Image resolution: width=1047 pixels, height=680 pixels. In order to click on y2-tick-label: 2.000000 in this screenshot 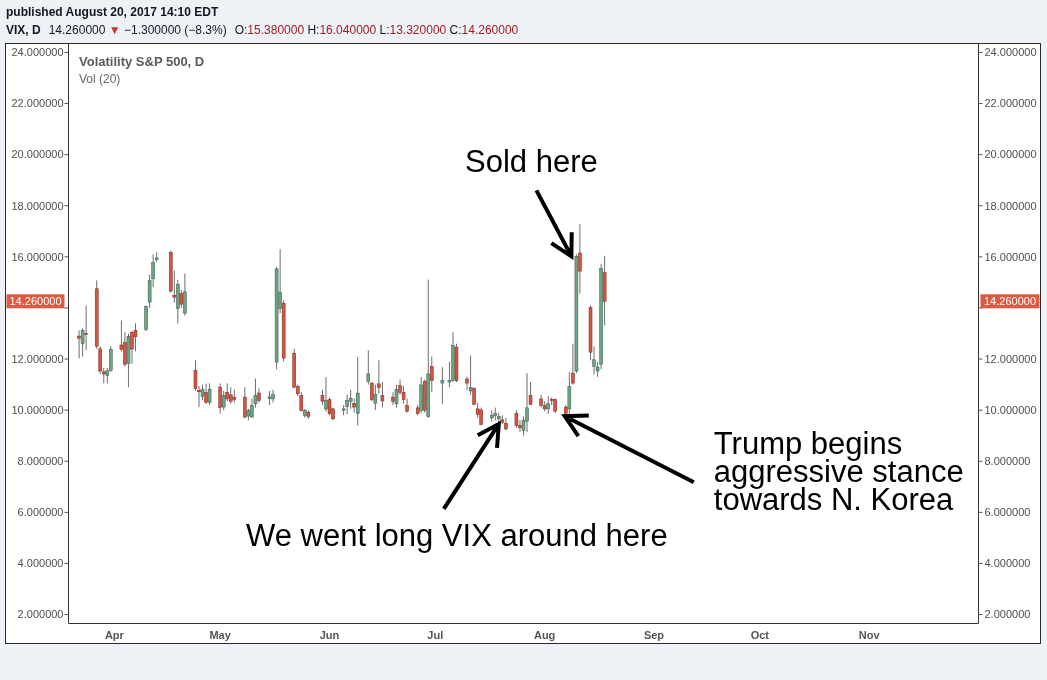, I will do `click(1007, 614)`.